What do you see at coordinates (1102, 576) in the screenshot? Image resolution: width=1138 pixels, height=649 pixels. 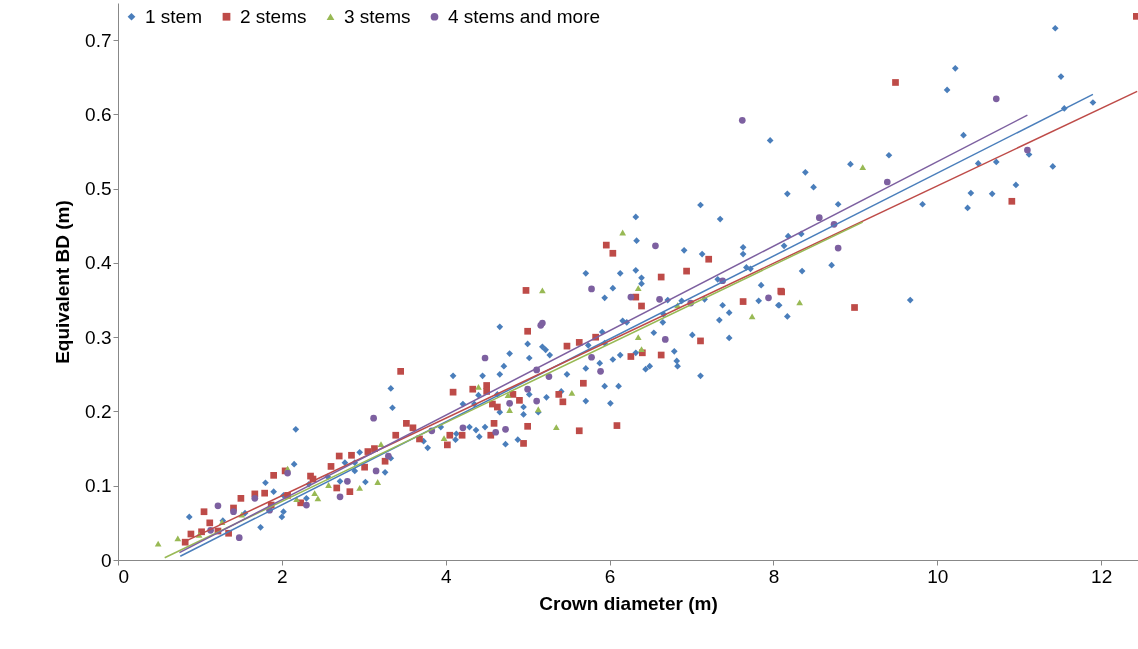 I see `x-tick-label: 12` at bounding box center [1102, 576].